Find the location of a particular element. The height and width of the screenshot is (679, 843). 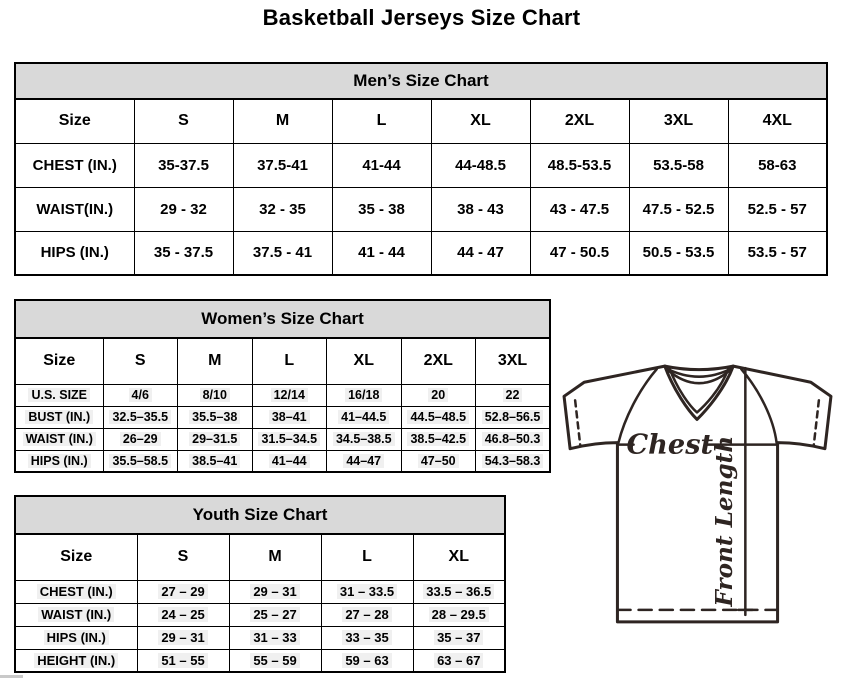

row-label: BUST (IN.) is located at coordinates (59, 417).